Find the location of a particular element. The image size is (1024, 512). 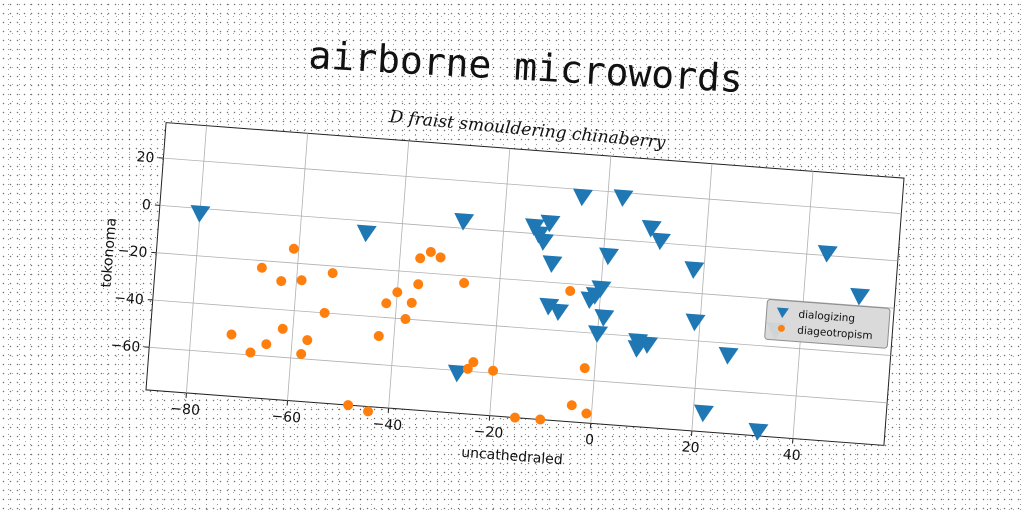

y-tick-label: −40 is located at coordinates (129, 299).